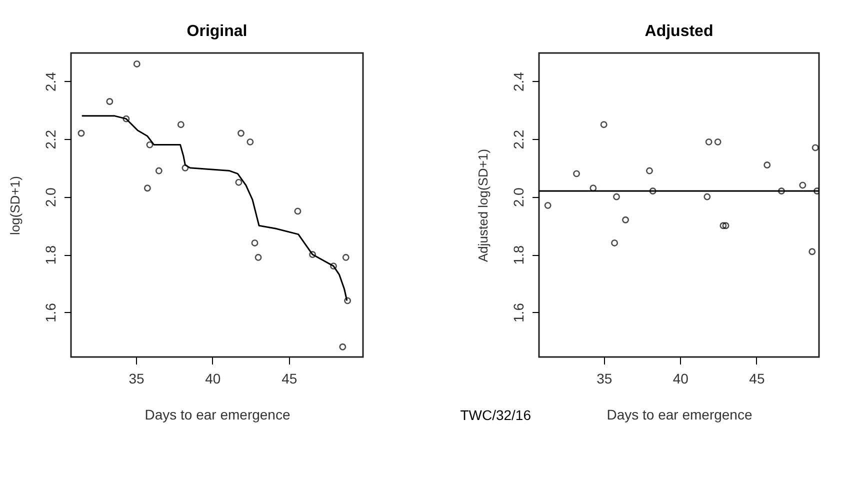 This screenshot has width=848, height=483. What do you see at coordinates (496, 415) in the screenshot?
I see `text: TWC/32/16` at bounding box center [496, 415].